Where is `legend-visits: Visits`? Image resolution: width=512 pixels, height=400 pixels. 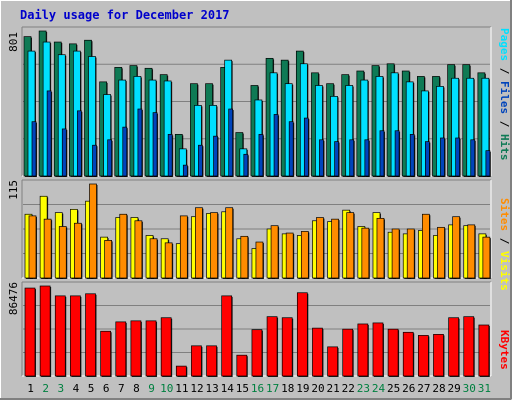
legend-visits: Visits is located at coordinates (504, 271).